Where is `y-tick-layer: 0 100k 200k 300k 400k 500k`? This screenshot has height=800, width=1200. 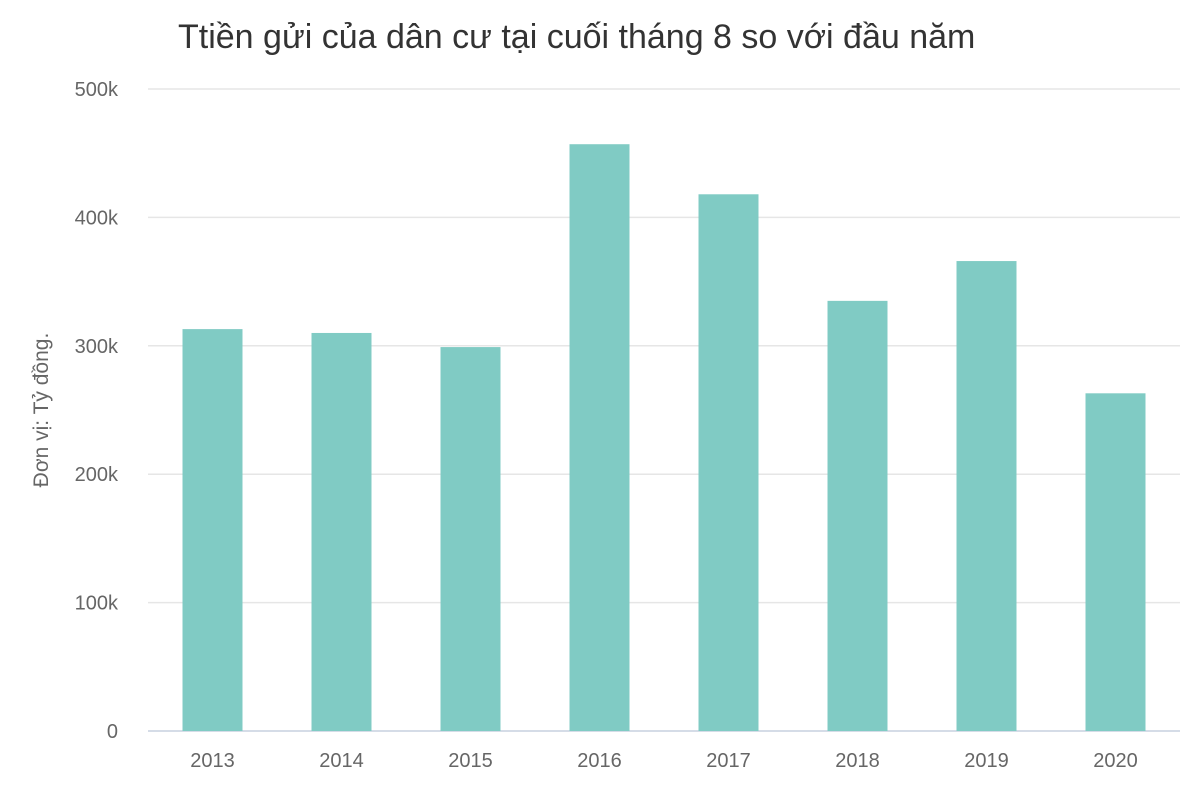 y-tick-layer: 0 100k 200k 300k 400k 500k is located at coordinates (97, 411).